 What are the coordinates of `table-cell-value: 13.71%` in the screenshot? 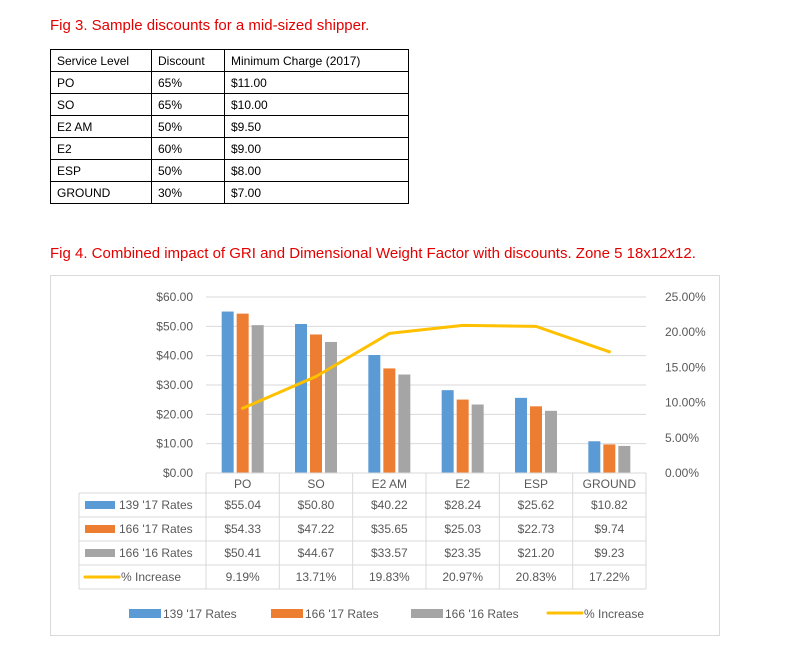 It's located at (316, 577).